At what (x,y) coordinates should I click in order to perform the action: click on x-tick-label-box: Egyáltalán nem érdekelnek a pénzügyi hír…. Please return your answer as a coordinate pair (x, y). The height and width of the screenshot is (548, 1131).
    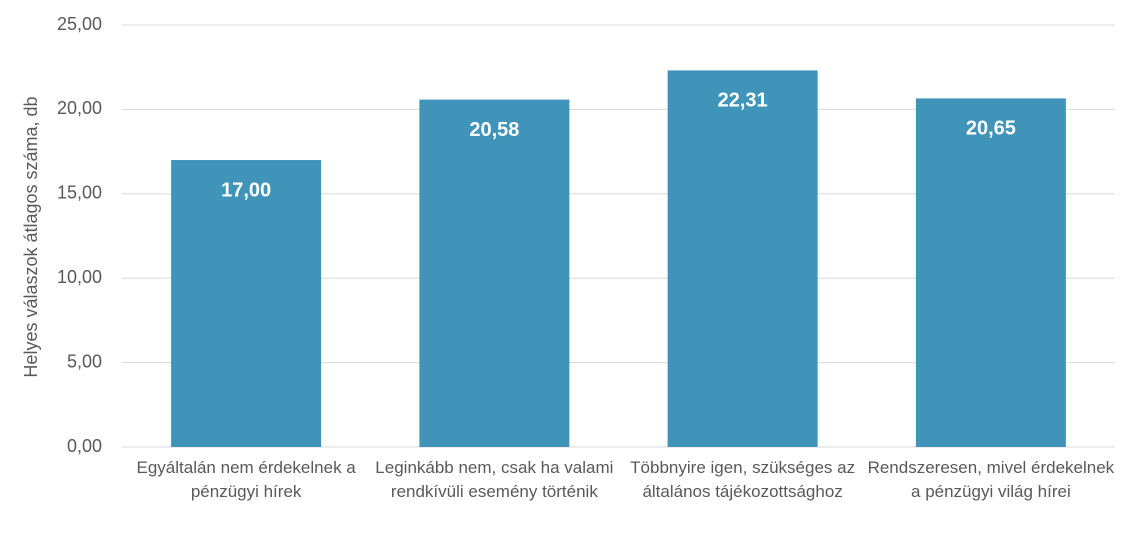
    Looking at the image, I should click on (246, 479).